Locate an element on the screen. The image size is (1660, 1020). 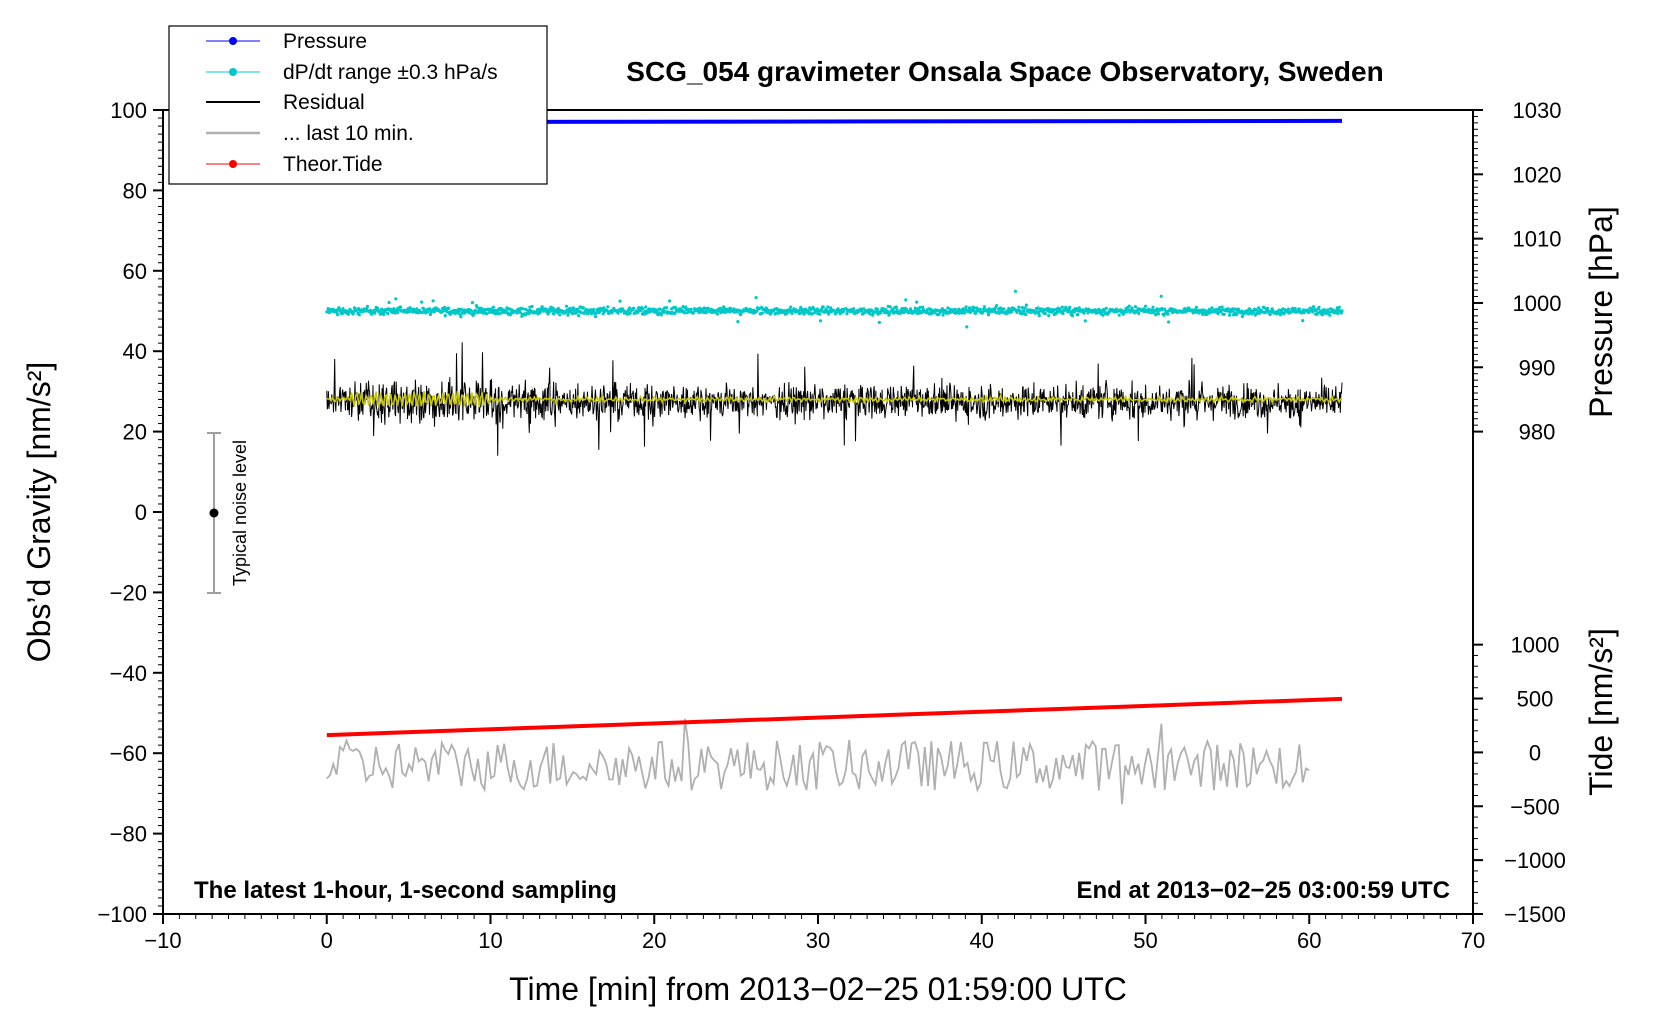
pressure-tick-label: 1000 is located at coordinates (1537, 303).